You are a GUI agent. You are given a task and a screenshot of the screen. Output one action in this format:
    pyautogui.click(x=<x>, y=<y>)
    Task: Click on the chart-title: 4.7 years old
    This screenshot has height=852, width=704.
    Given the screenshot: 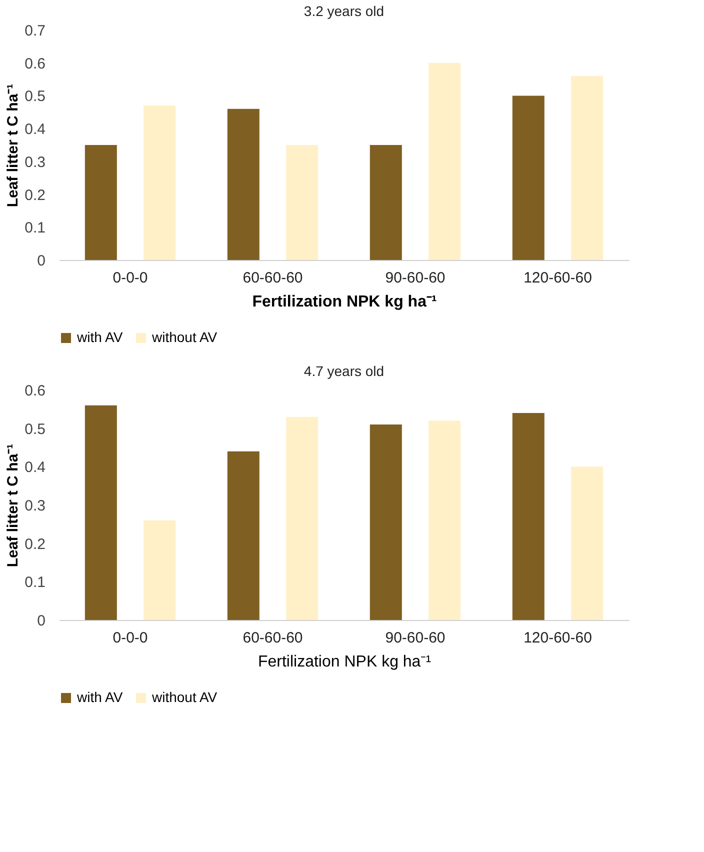 What is the action you would take?
    pyautogui.click(x=344, y=371)
    